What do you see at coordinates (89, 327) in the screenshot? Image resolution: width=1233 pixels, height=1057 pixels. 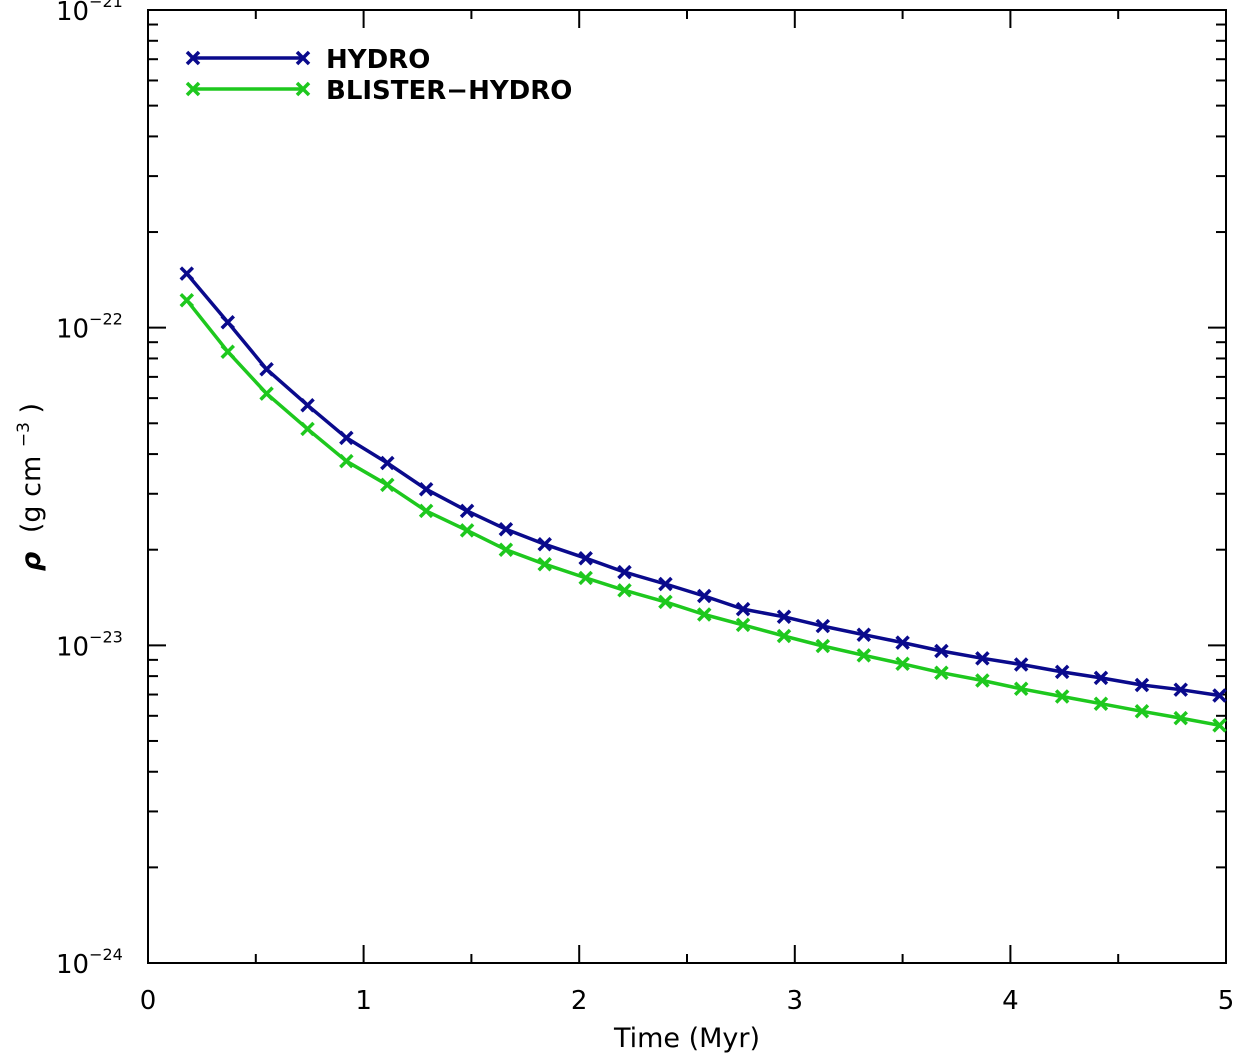 I see `y-tick-label: 10−22` at bounding box center [89, 327].